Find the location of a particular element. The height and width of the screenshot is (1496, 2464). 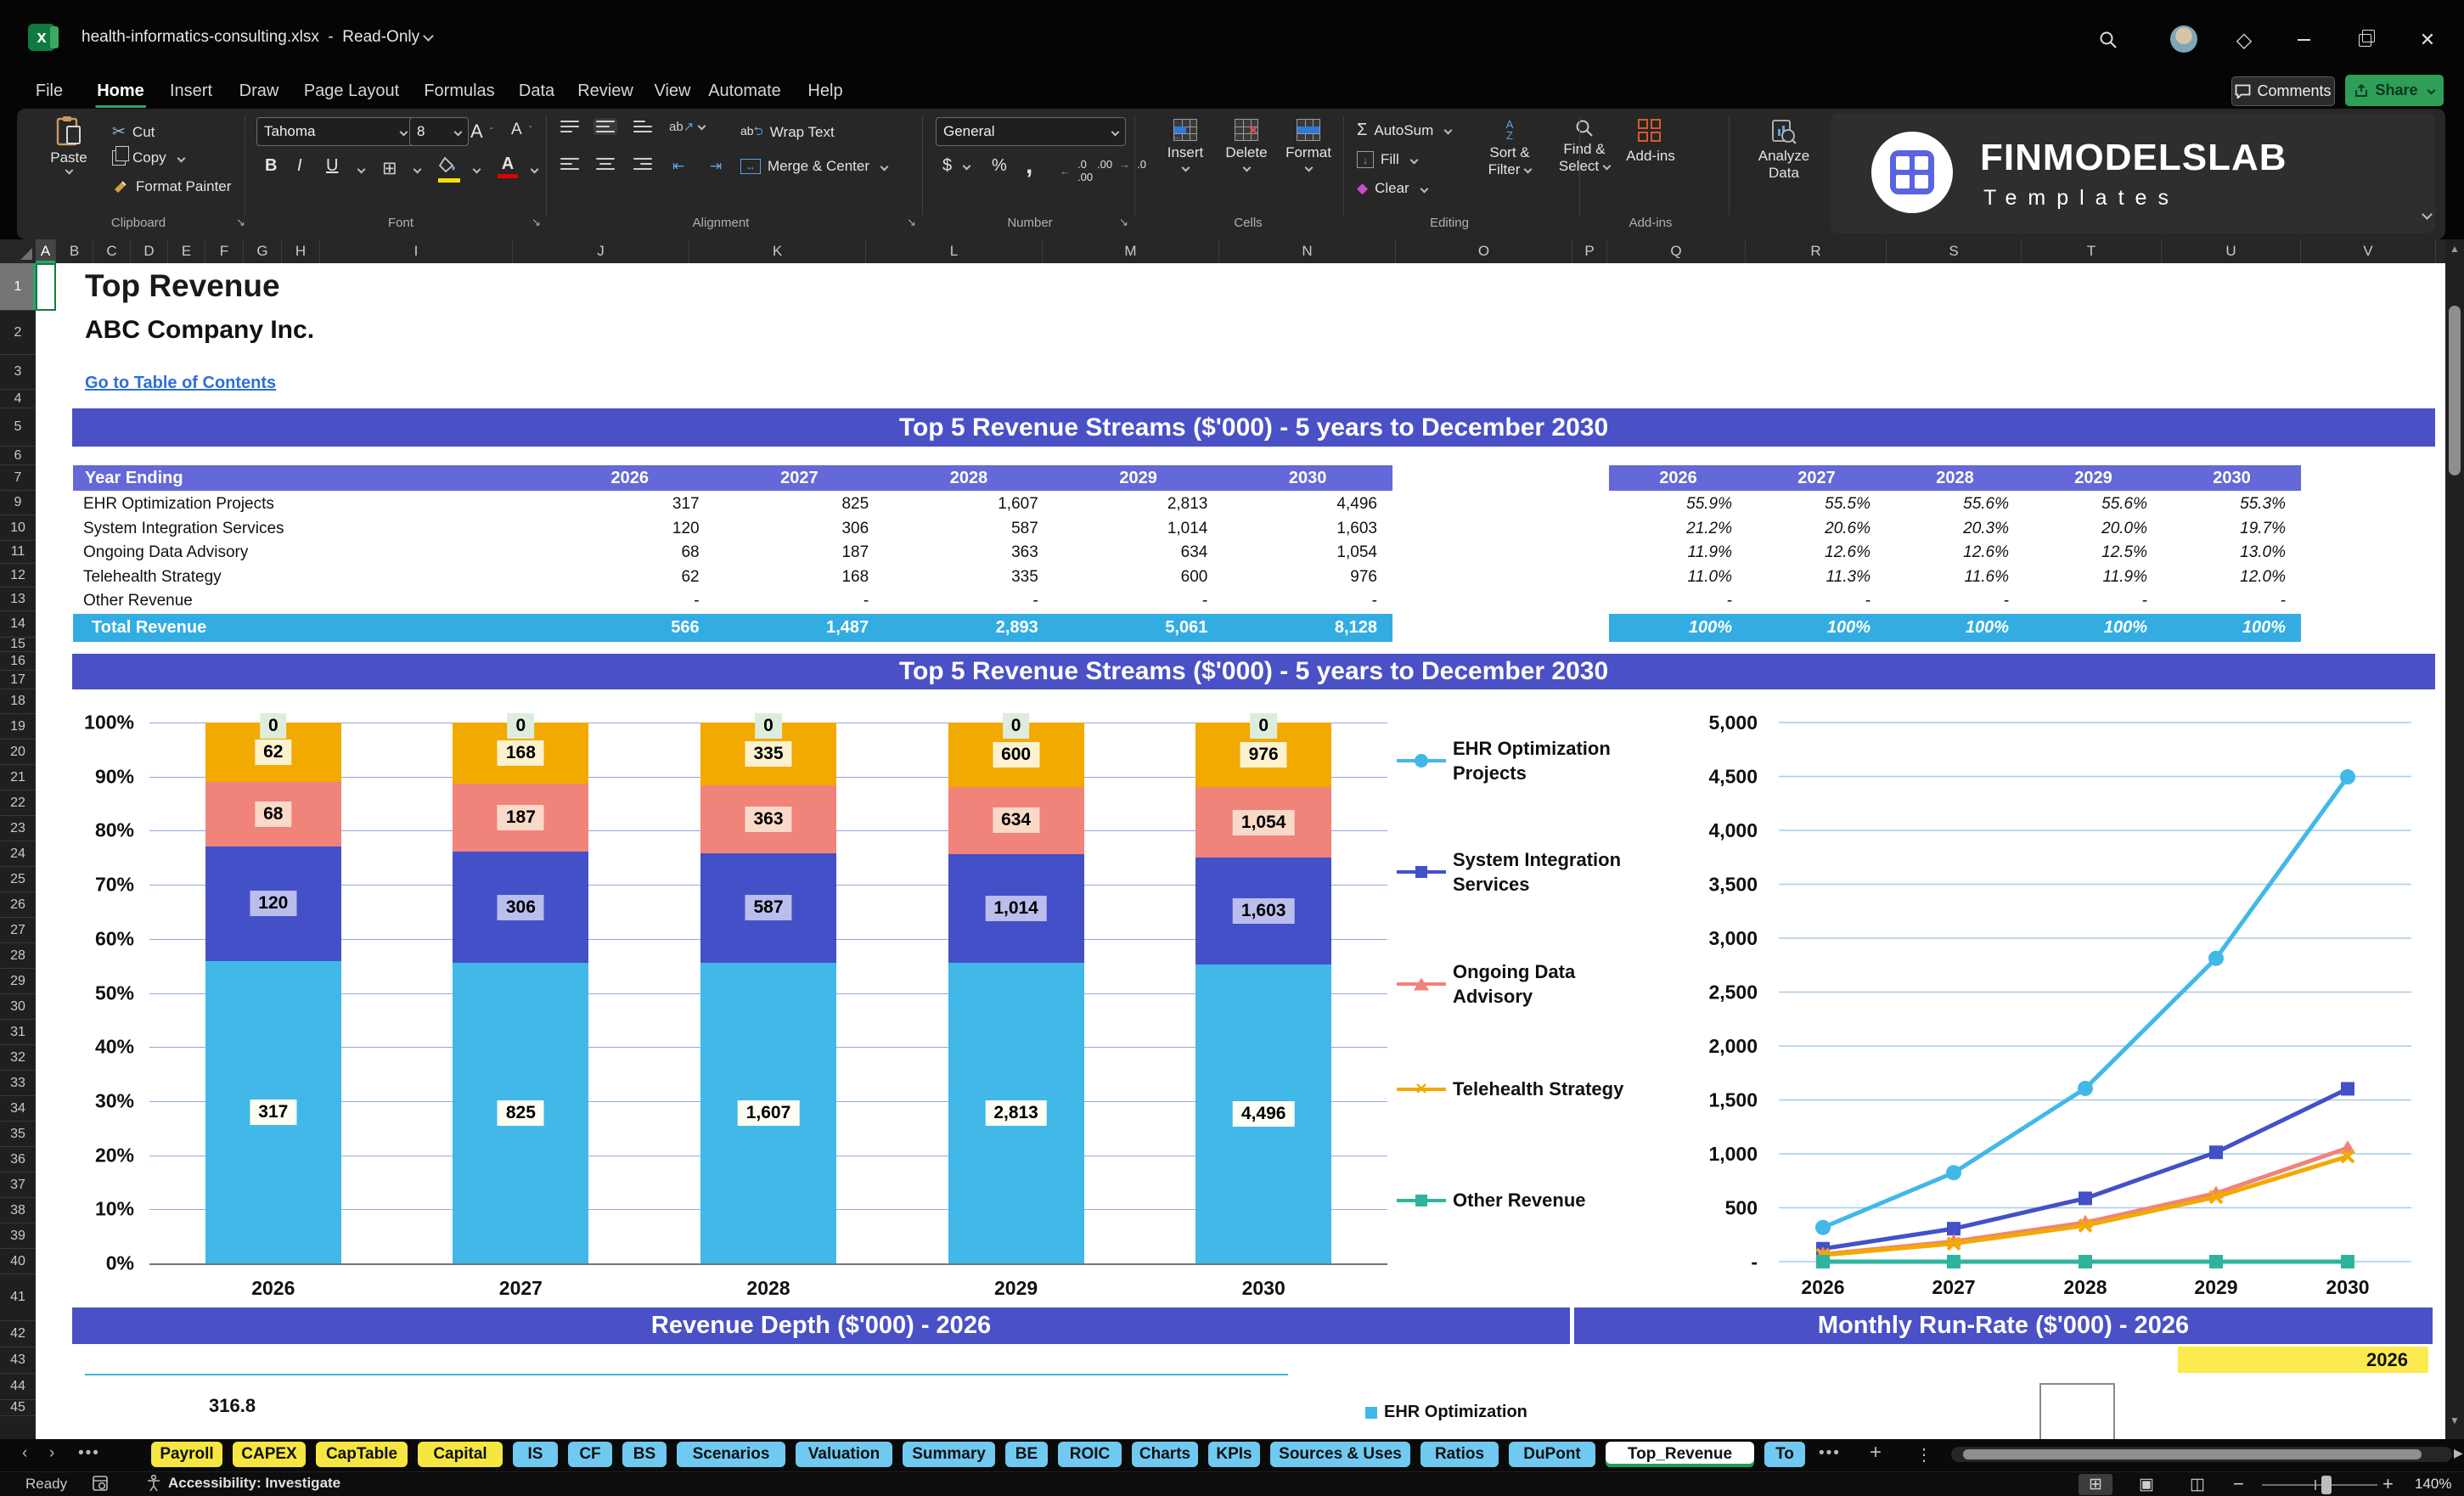

wrap-text-button: ab⮌ Wrap Text is located at coordinates (787, 132).